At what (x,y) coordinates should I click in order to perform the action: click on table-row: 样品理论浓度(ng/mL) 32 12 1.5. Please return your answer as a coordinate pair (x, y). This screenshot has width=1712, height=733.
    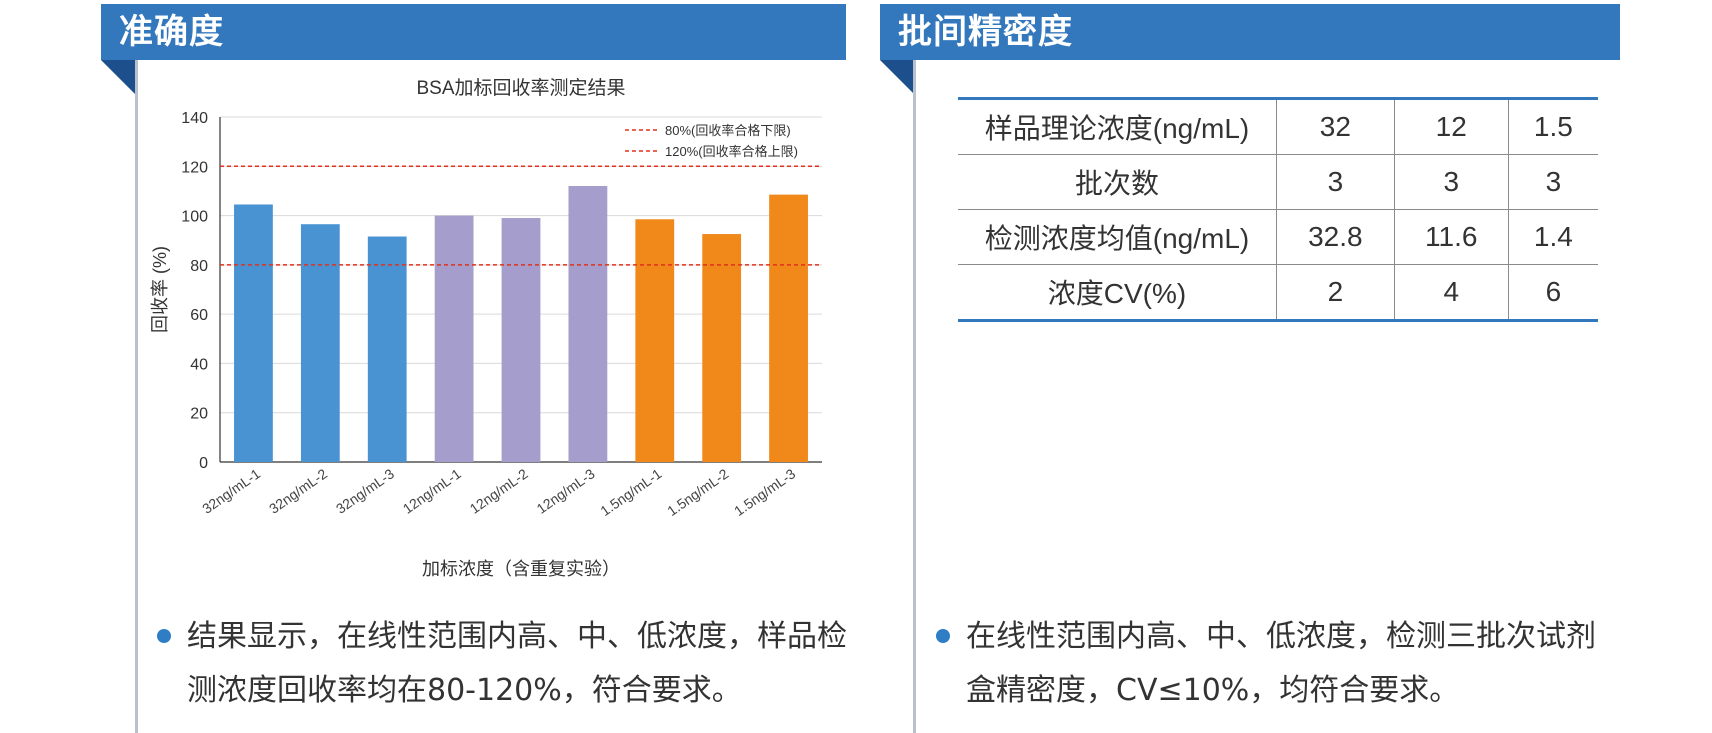
    Looking at the image, I should click on (1278, 126).